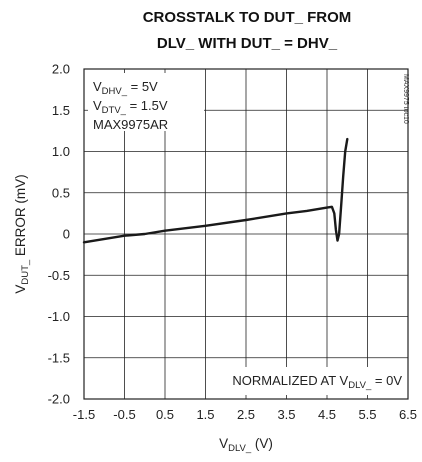  I want to click on condition-vdhv: VDHV_ = 5V, so click(125, 88).